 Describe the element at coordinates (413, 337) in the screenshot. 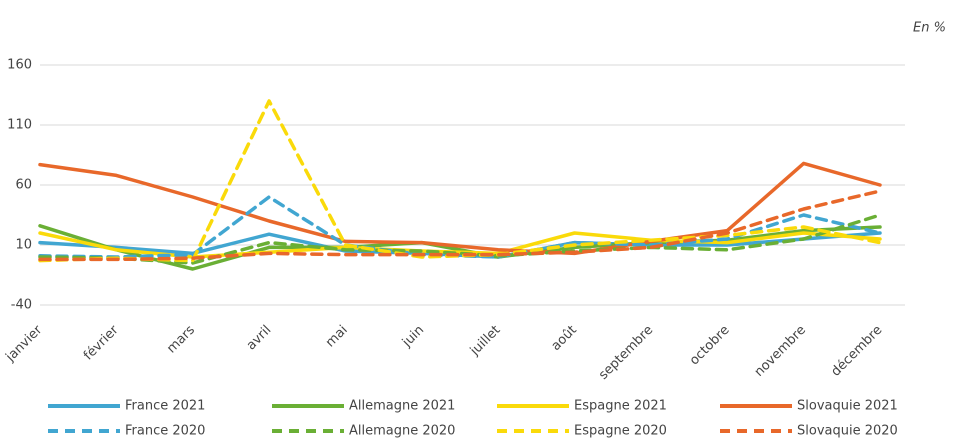

I see `x-tick-label: juin` at that location.